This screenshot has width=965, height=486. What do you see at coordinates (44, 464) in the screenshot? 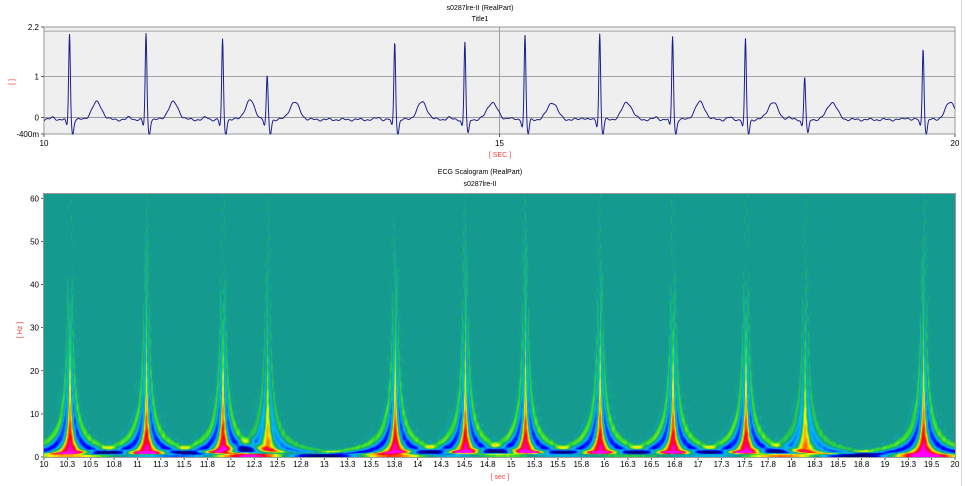
I see `scalogram-xtick-label: 10` at bounding box center [44, 464].